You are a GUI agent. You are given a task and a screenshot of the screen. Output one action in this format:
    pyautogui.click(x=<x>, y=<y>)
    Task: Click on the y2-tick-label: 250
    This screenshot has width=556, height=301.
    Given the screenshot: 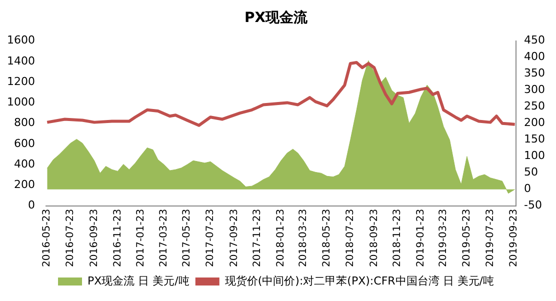 What is the action you would take?
    pyautogui.click(x=535, y=106)
    